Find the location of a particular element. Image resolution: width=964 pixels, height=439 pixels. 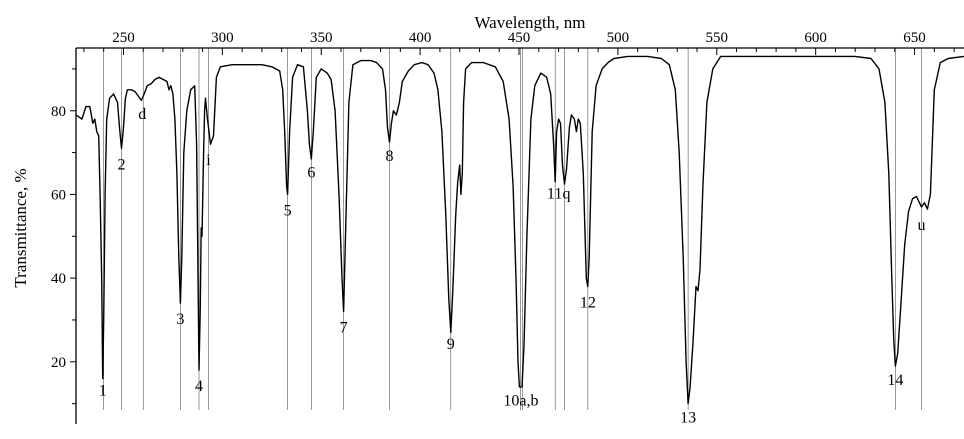

x-tick-label: 250 is located at coordinates (123, 38).